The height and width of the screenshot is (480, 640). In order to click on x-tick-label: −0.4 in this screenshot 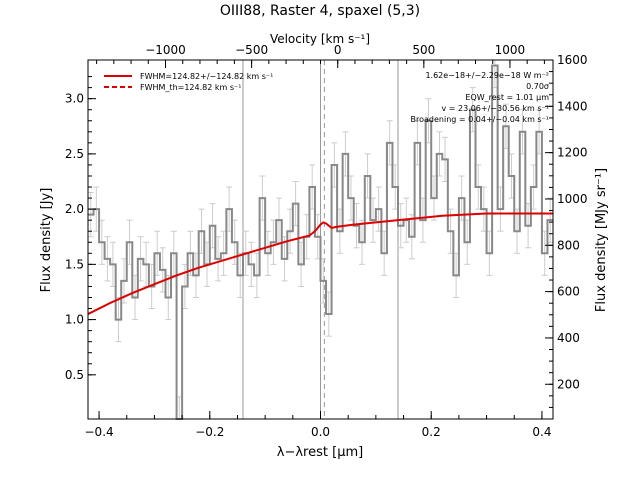, I will do `click(99, 432)`.